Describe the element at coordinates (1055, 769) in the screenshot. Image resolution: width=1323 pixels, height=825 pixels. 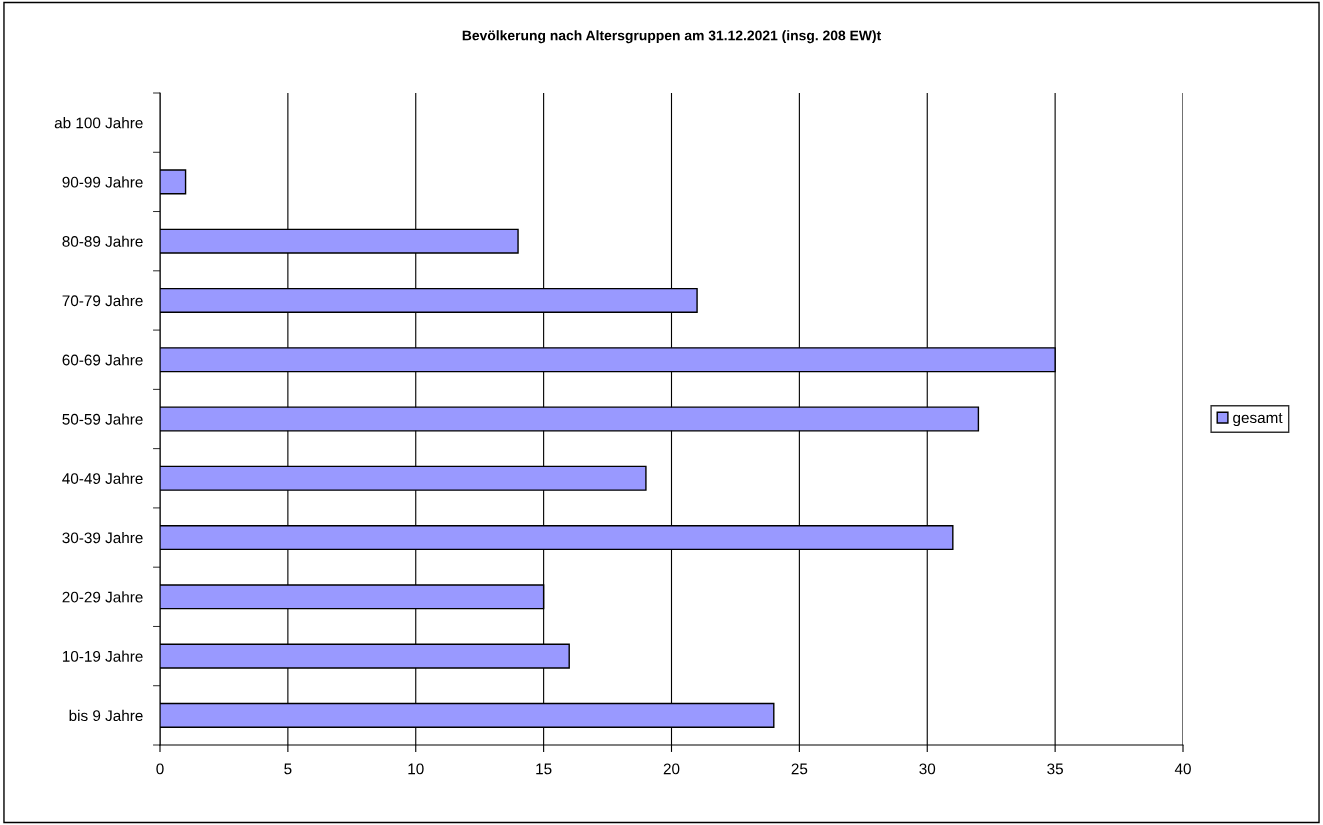
I see `x-tick-label: 35` at that location.